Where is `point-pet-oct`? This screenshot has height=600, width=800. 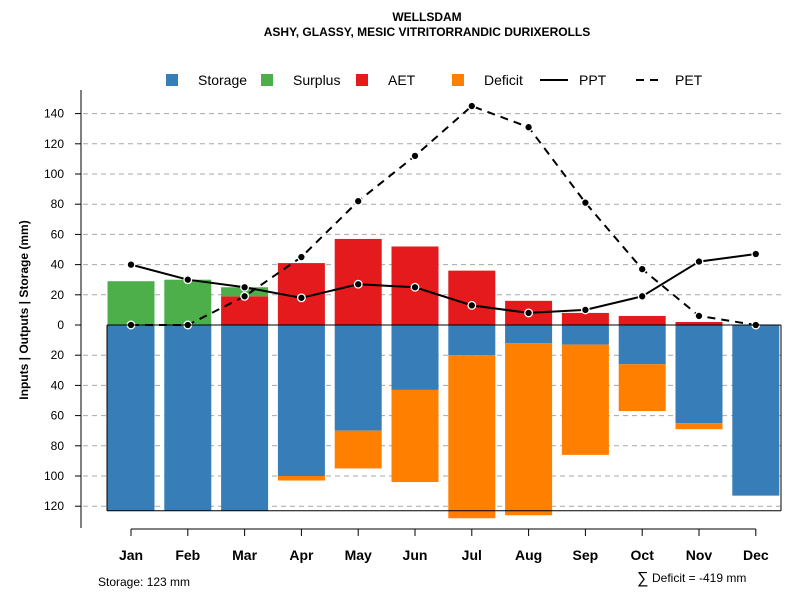
point-pet-oct is located at coordinates (642, 269).